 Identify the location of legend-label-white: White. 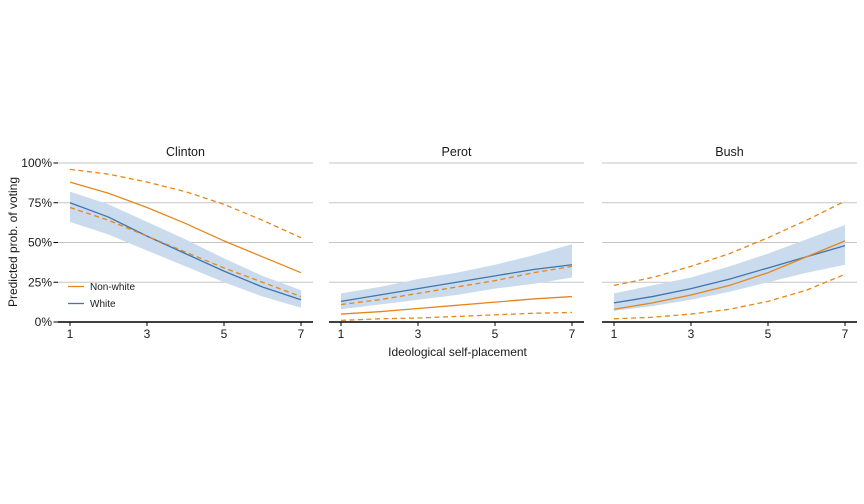
(103, 304).